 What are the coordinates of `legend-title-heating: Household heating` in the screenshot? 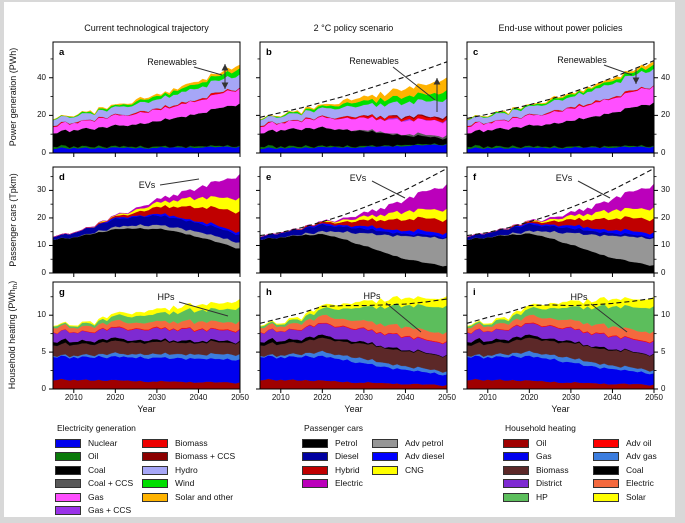 It's located at (540, 428).